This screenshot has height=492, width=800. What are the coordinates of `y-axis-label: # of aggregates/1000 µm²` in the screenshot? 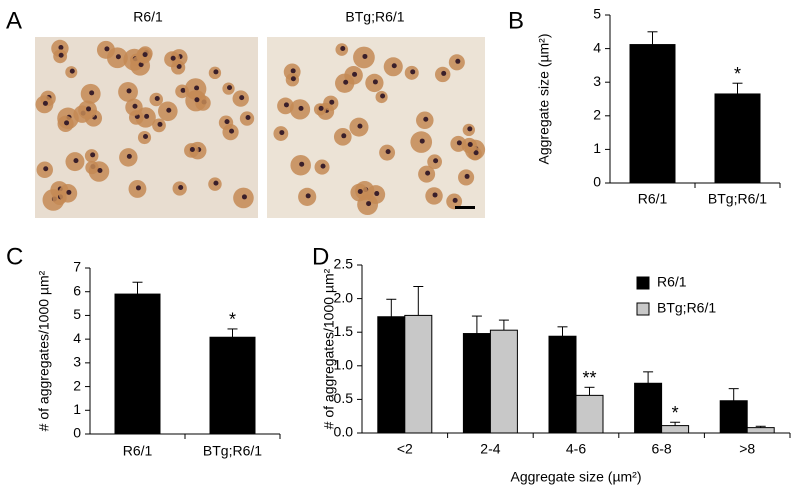 It's located at (44, 350).